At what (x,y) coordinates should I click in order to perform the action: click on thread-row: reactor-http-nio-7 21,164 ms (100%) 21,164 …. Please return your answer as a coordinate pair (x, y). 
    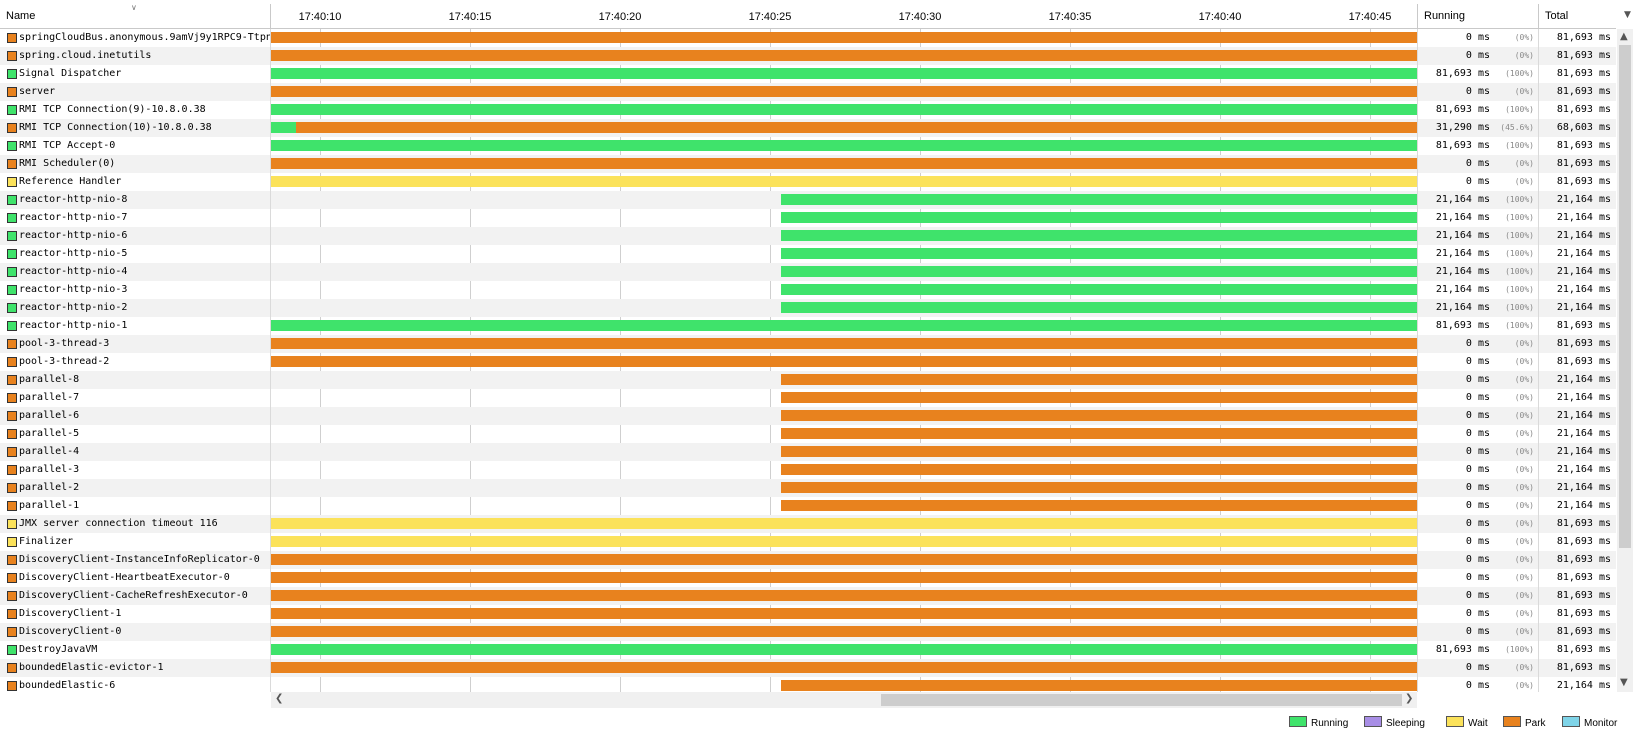
    Looking at the image, I should click on (808, 218).